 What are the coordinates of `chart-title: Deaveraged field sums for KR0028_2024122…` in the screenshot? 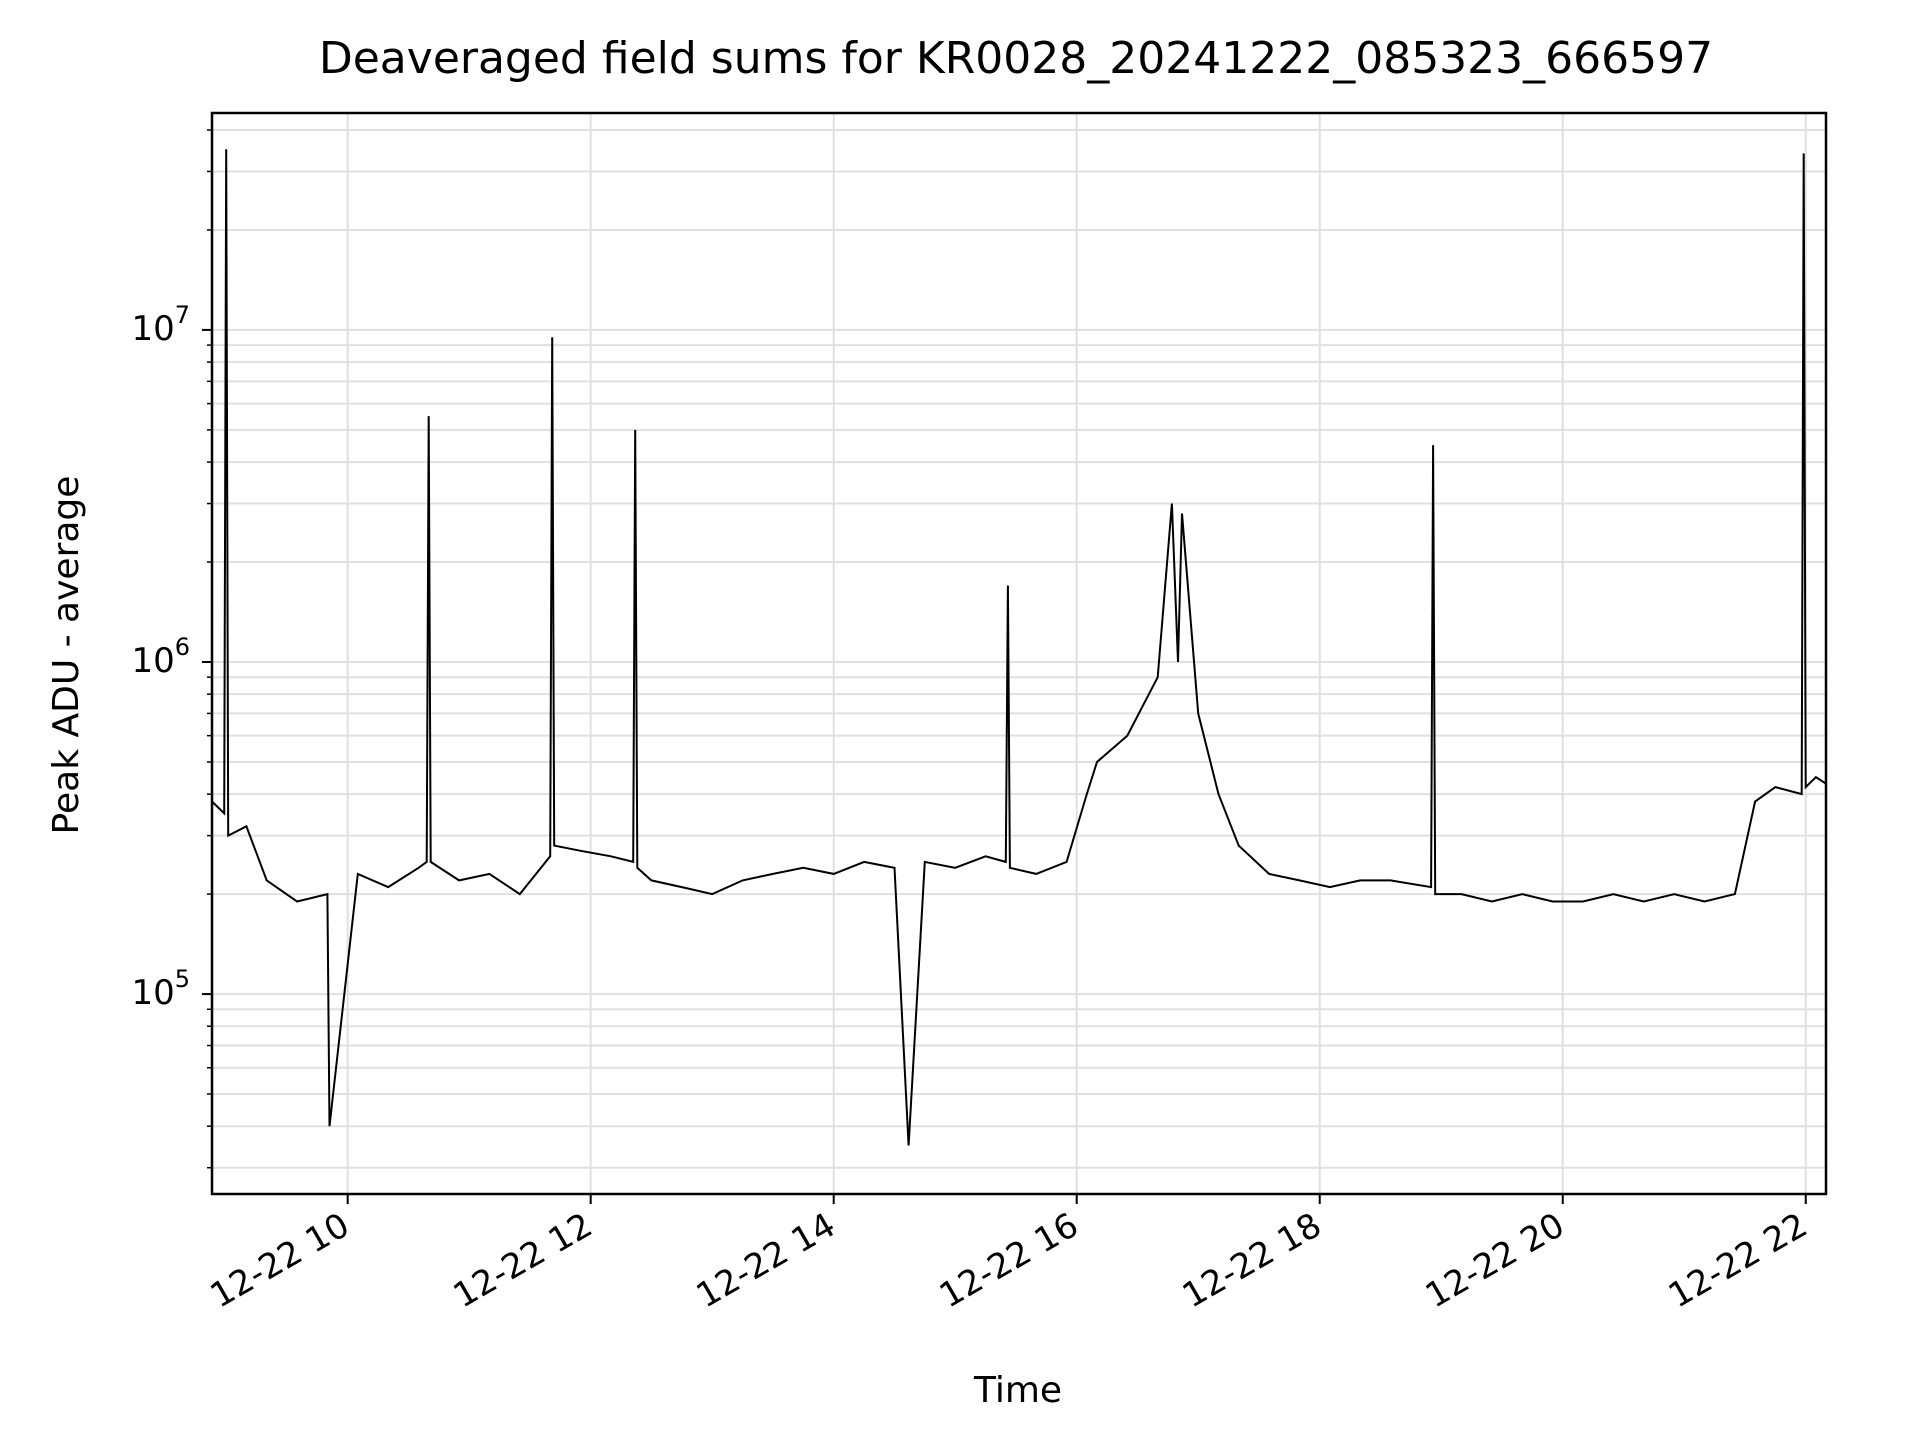 It's located at (1016, 58).